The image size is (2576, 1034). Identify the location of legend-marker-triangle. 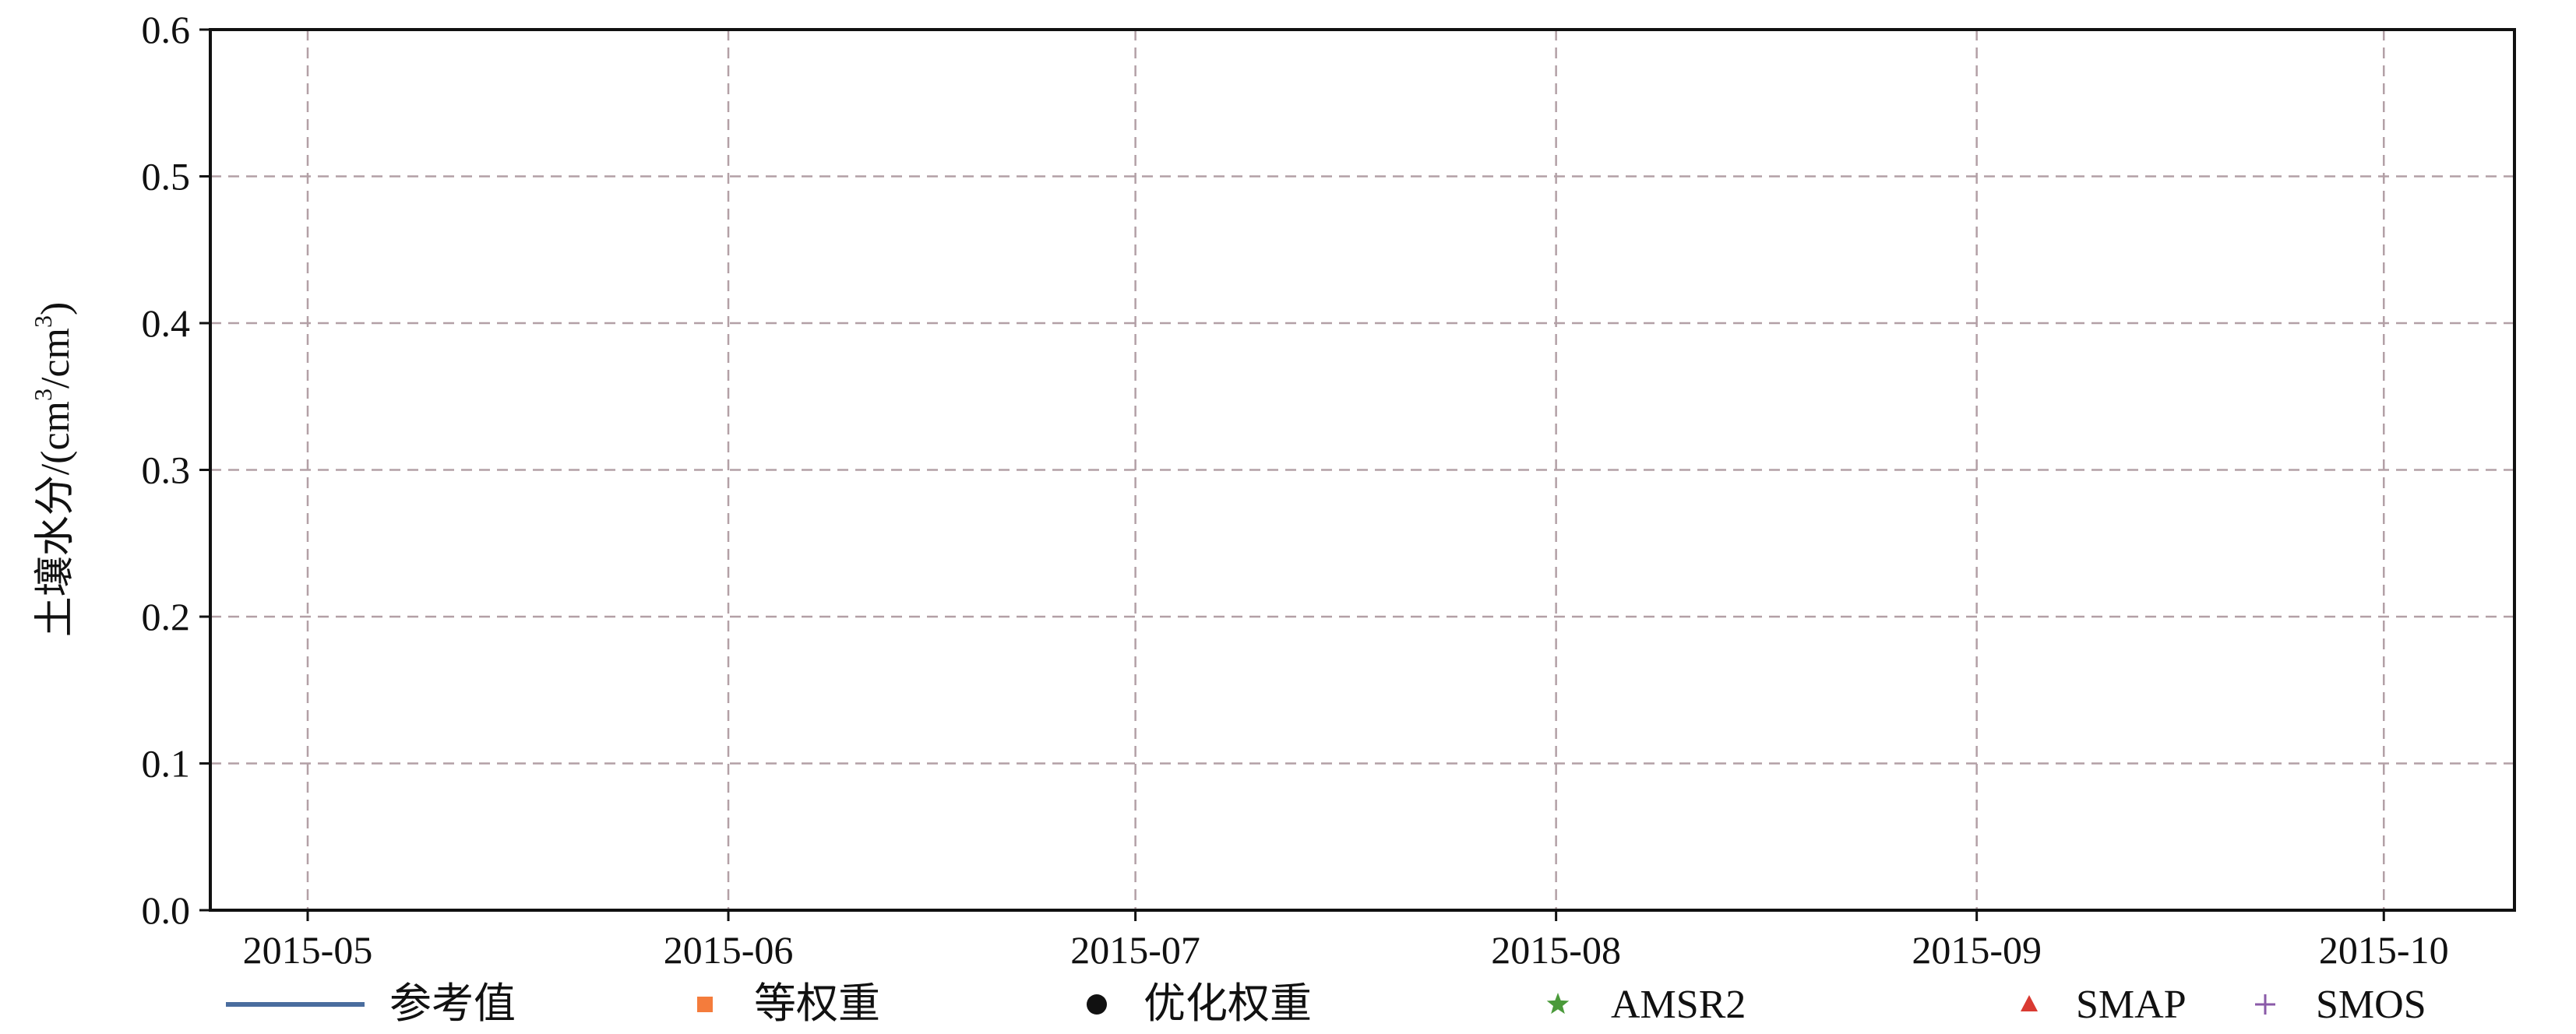
(2029, 1003).